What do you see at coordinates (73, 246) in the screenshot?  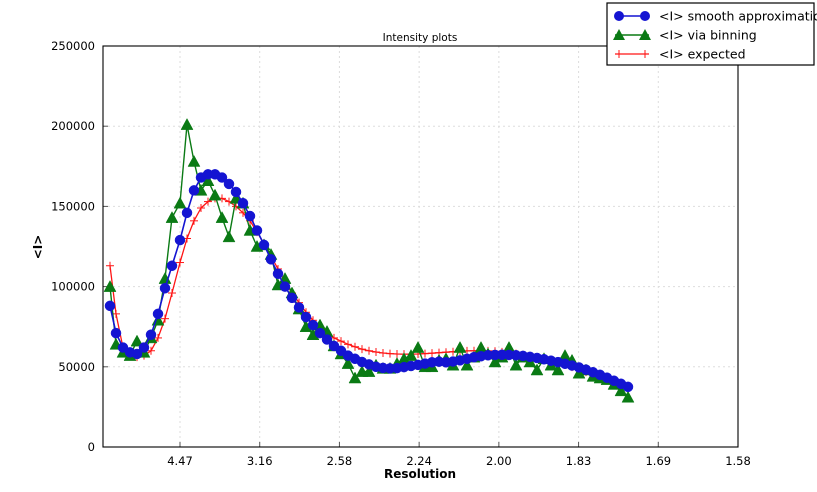 I see `y-axis-tick-labels: 0 50000 100000 150000 200000 250000` at bounding box center [73, 246].